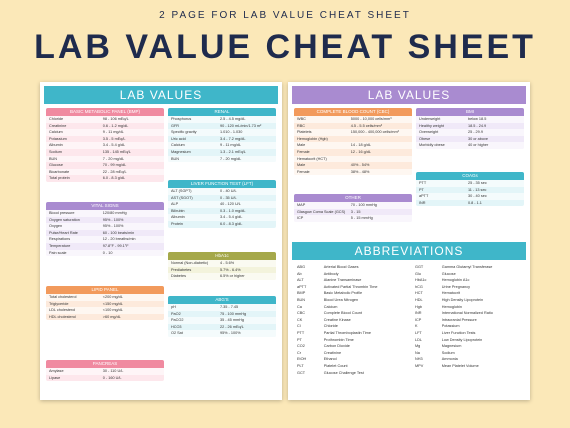 This screenshot has width=570, height=428. I want to click on table-row: Oxygen saturation 95% - 100%, so click(105, 220).